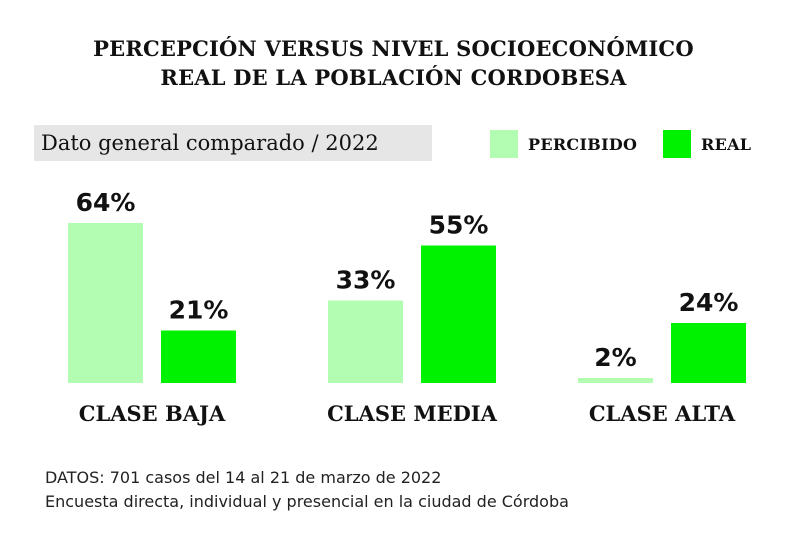 The height and width of the screenshot is (551, 787). Describe the element at coordinates (393, 48) in the screenshot. I see `chart-title-line-1: PERCEPCIÓN VERSUS NIVEL SOCIOECONÓMICO` at that location.